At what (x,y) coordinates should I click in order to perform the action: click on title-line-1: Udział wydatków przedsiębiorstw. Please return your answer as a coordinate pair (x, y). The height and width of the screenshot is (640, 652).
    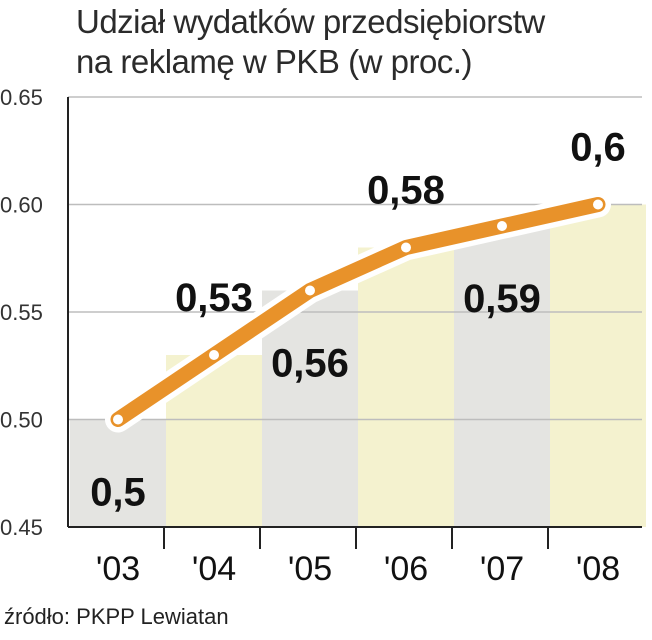
    Looking at the image, I should click on (310, 21).